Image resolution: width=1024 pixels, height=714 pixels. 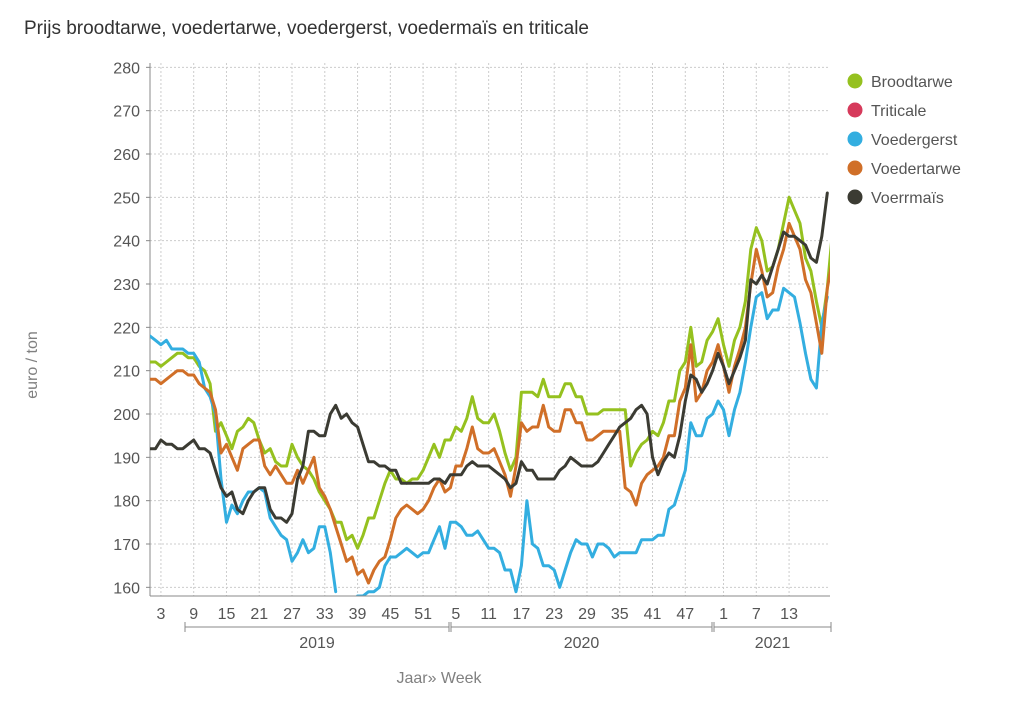 I want to click on y-tick-label: 230, so click(x=126, y=285).